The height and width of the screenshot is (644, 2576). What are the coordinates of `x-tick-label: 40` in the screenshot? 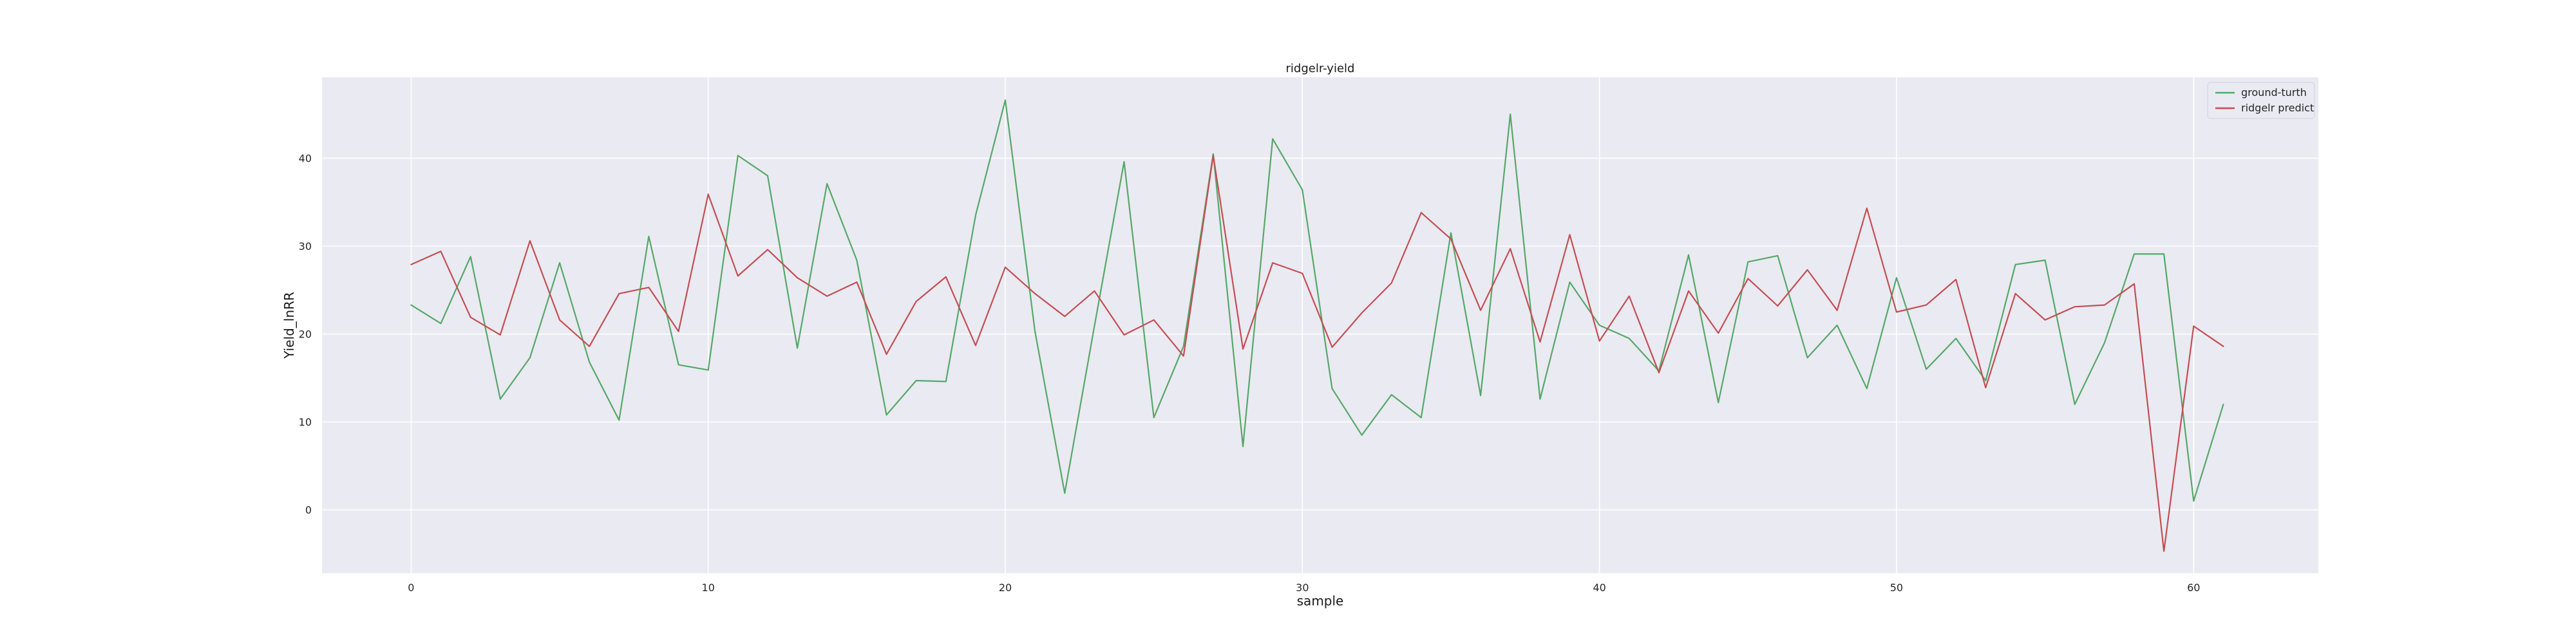 It's located at (1599, 588).